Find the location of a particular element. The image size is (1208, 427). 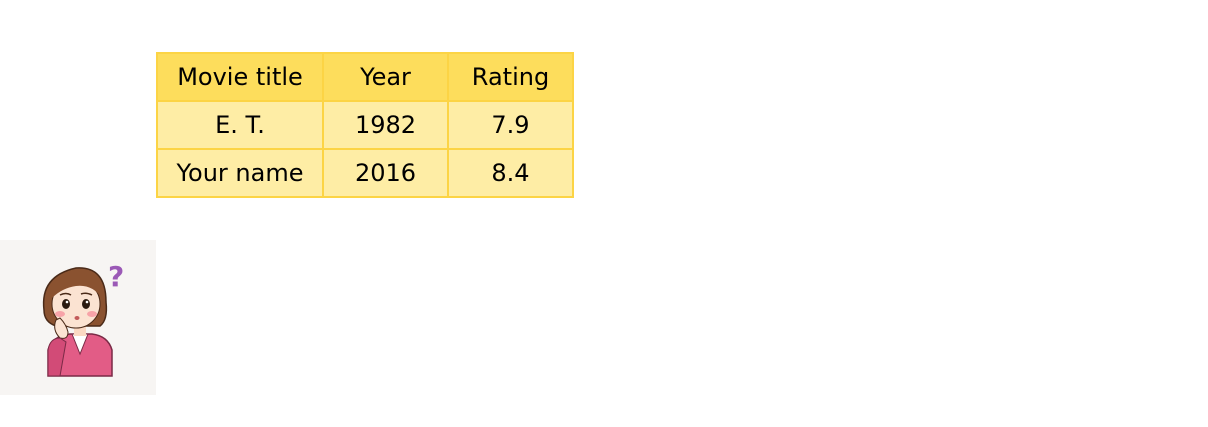

header-rating: Rating is located at coordinates (510, 77).